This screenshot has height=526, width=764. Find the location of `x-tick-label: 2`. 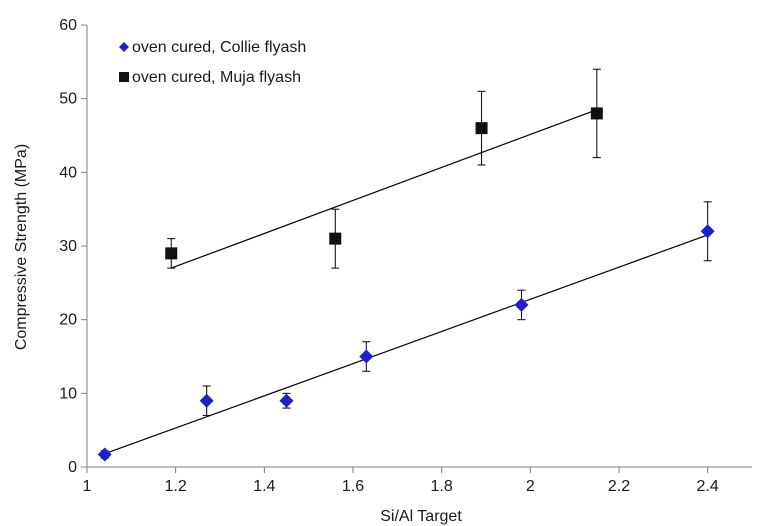

x-tick-label: 2 is located at coordinates (530, 486).